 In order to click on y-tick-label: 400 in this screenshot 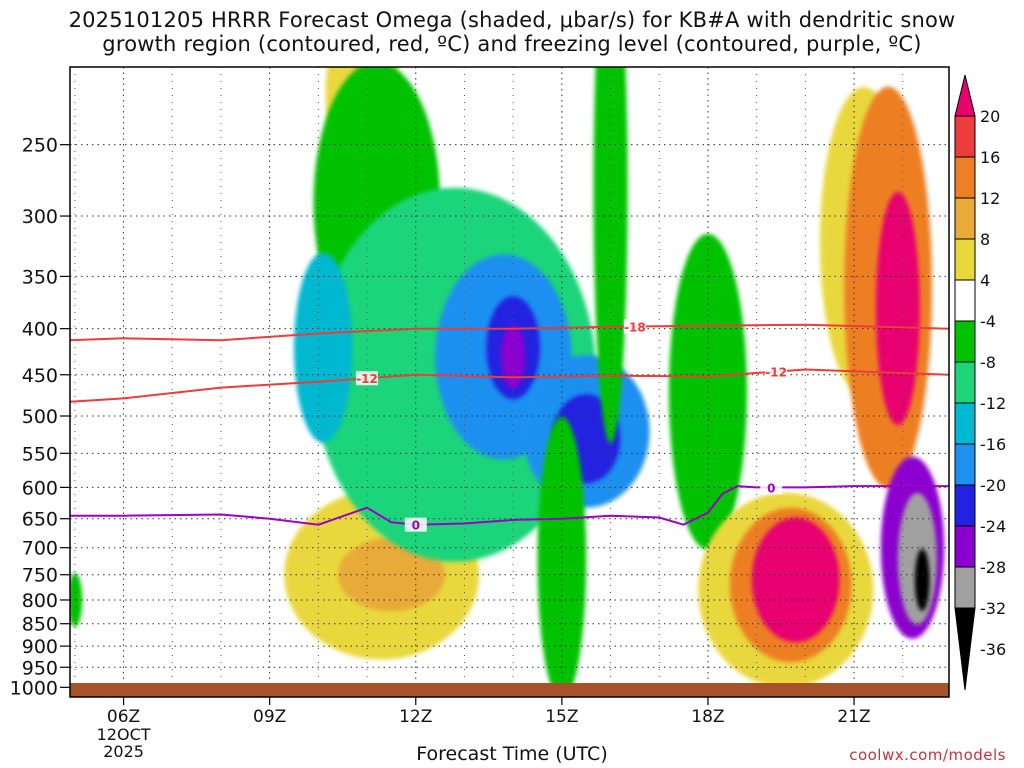, I will do `click(40, 330)`.